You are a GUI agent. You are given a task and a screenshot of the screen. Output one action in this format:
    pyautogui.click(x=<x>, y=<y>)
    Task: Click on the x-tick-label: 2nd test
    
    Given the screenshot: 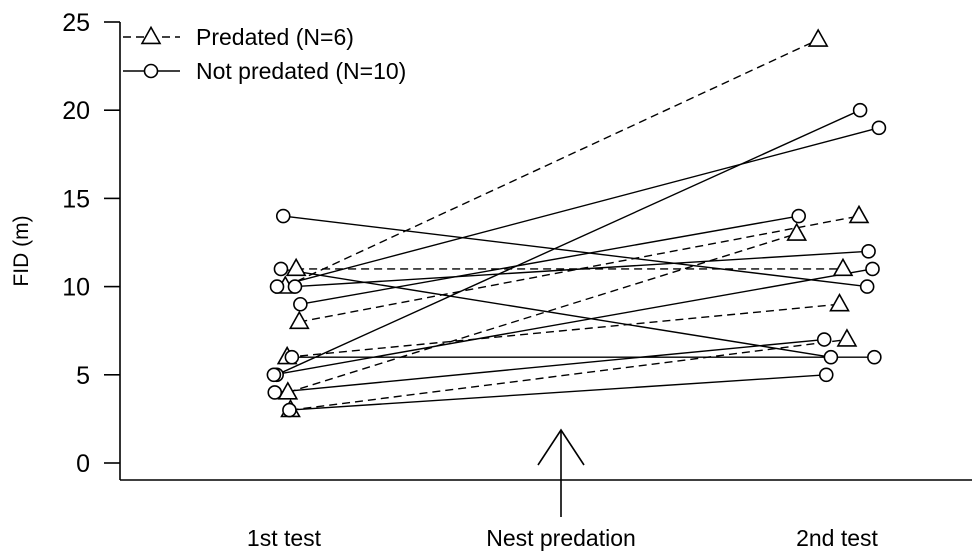 What is the action you would take?
    pyautogui.click(x=837, y=538)
    